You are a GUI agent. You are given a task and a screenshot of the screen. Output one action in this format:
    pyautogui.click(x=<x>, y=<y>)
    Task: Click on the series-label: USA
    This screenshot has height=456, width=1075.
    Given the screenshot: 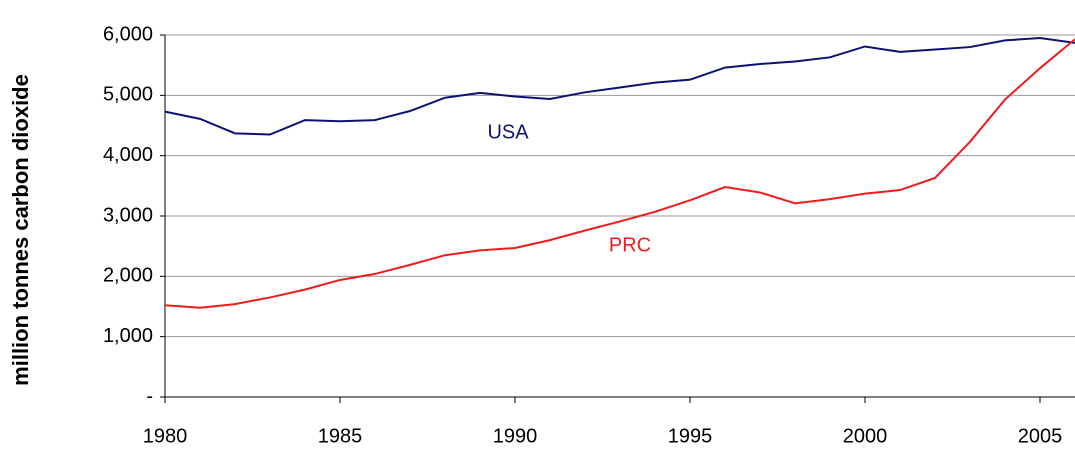 What is the action you would take?
    pyautogui.click(x=508, y=132)
    